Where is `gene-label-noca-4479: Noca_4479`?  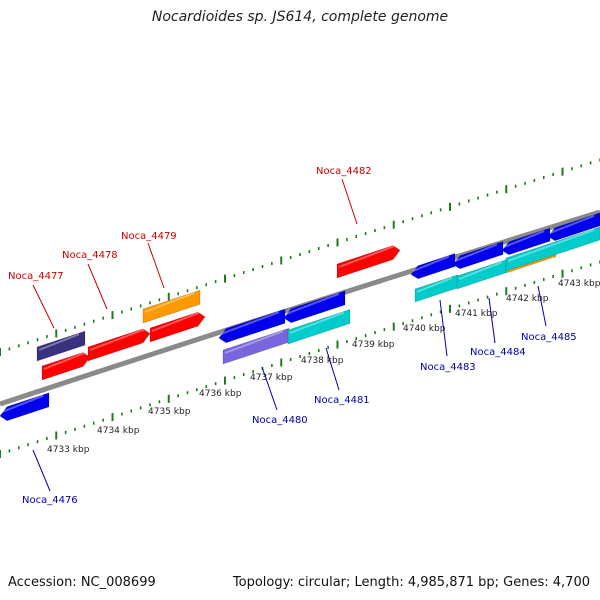
gene-label-noca-4479: Noca_4479 is located at coordinates (149, 236).